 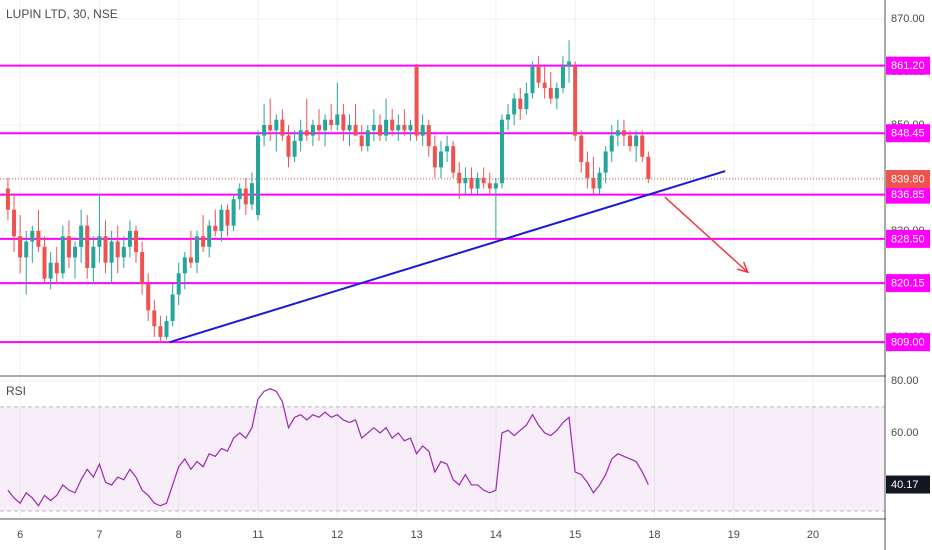 I want to click on x-tick-label: 11, so click(x=257, y=535).